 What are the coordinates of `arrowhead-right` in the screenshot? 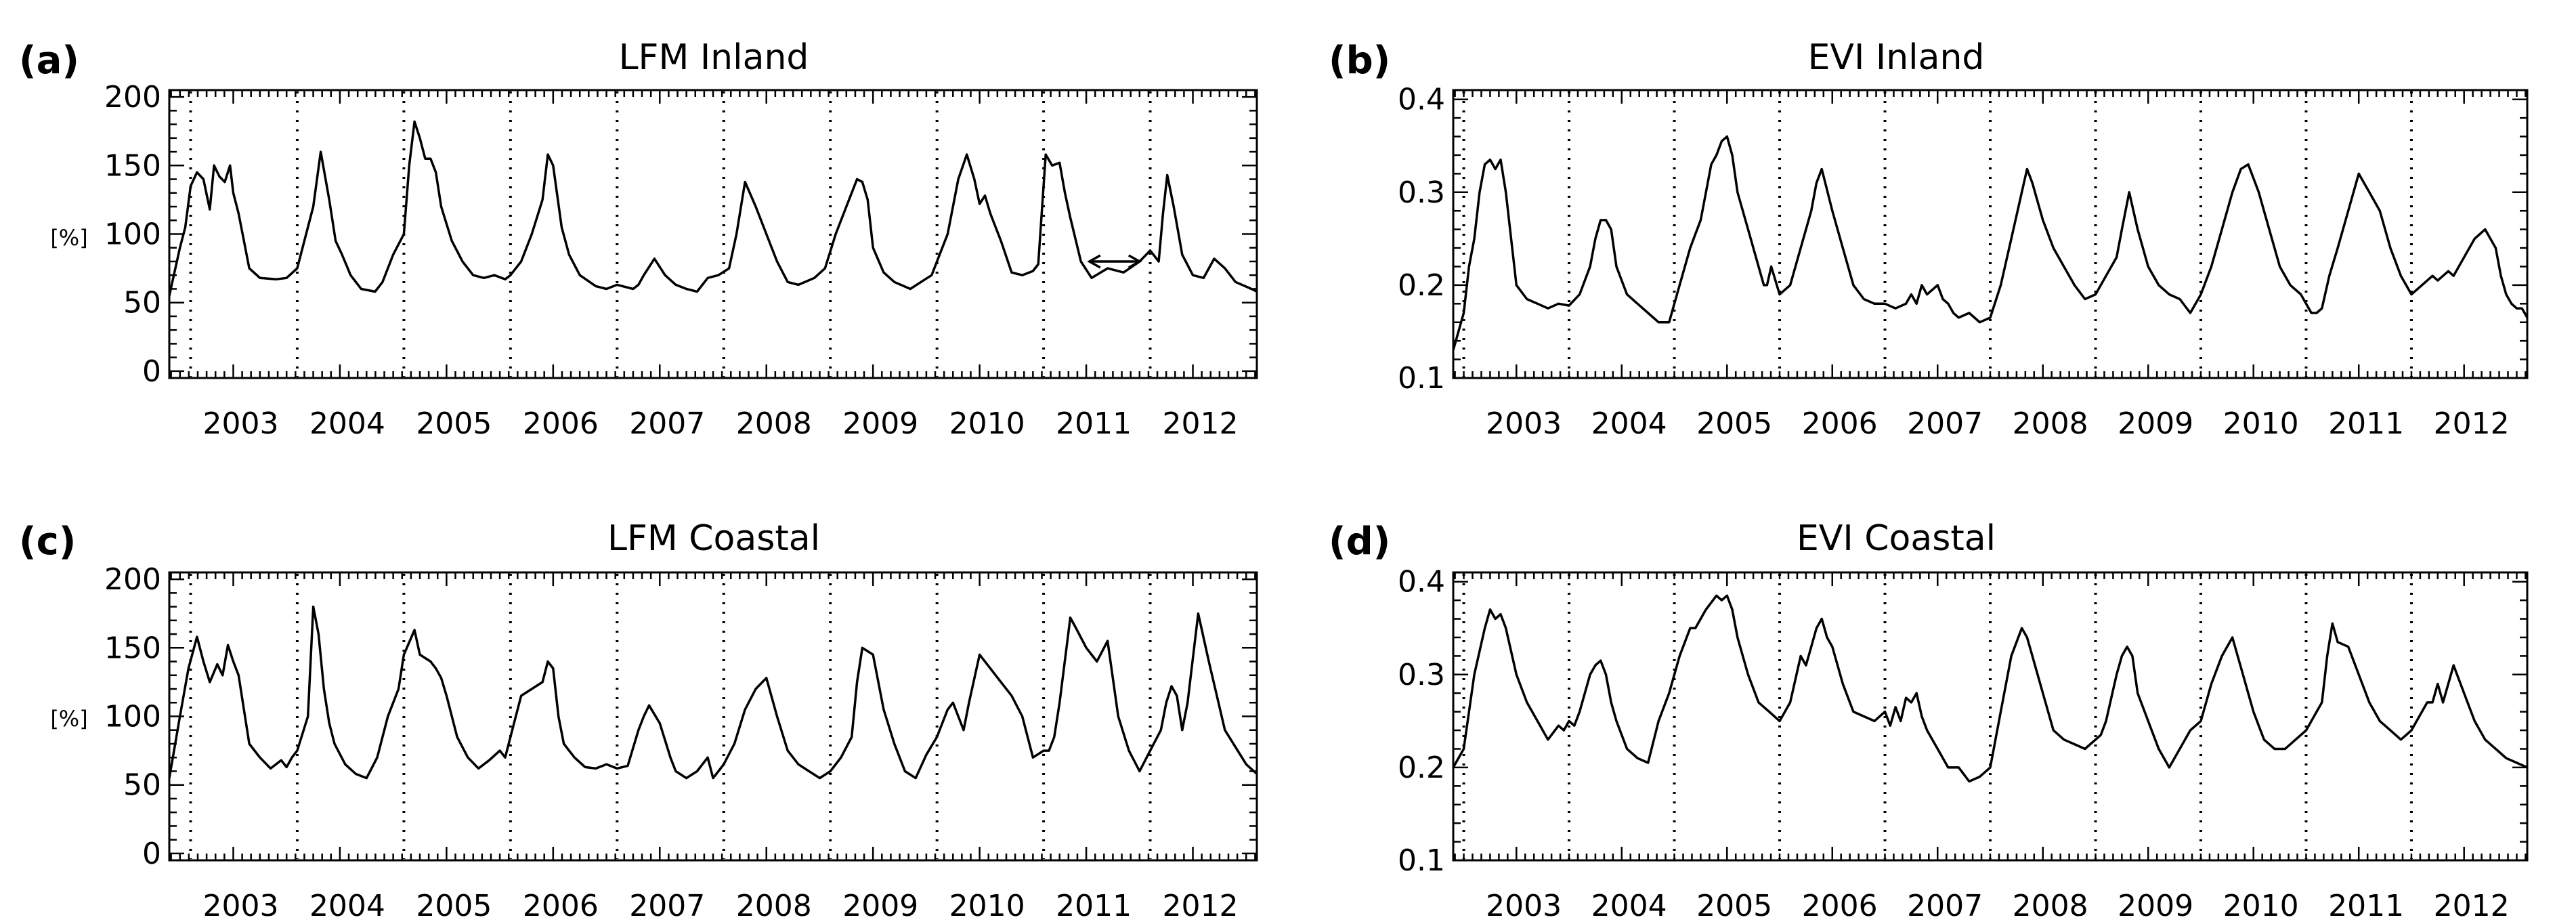 It's located at (1135, 261).